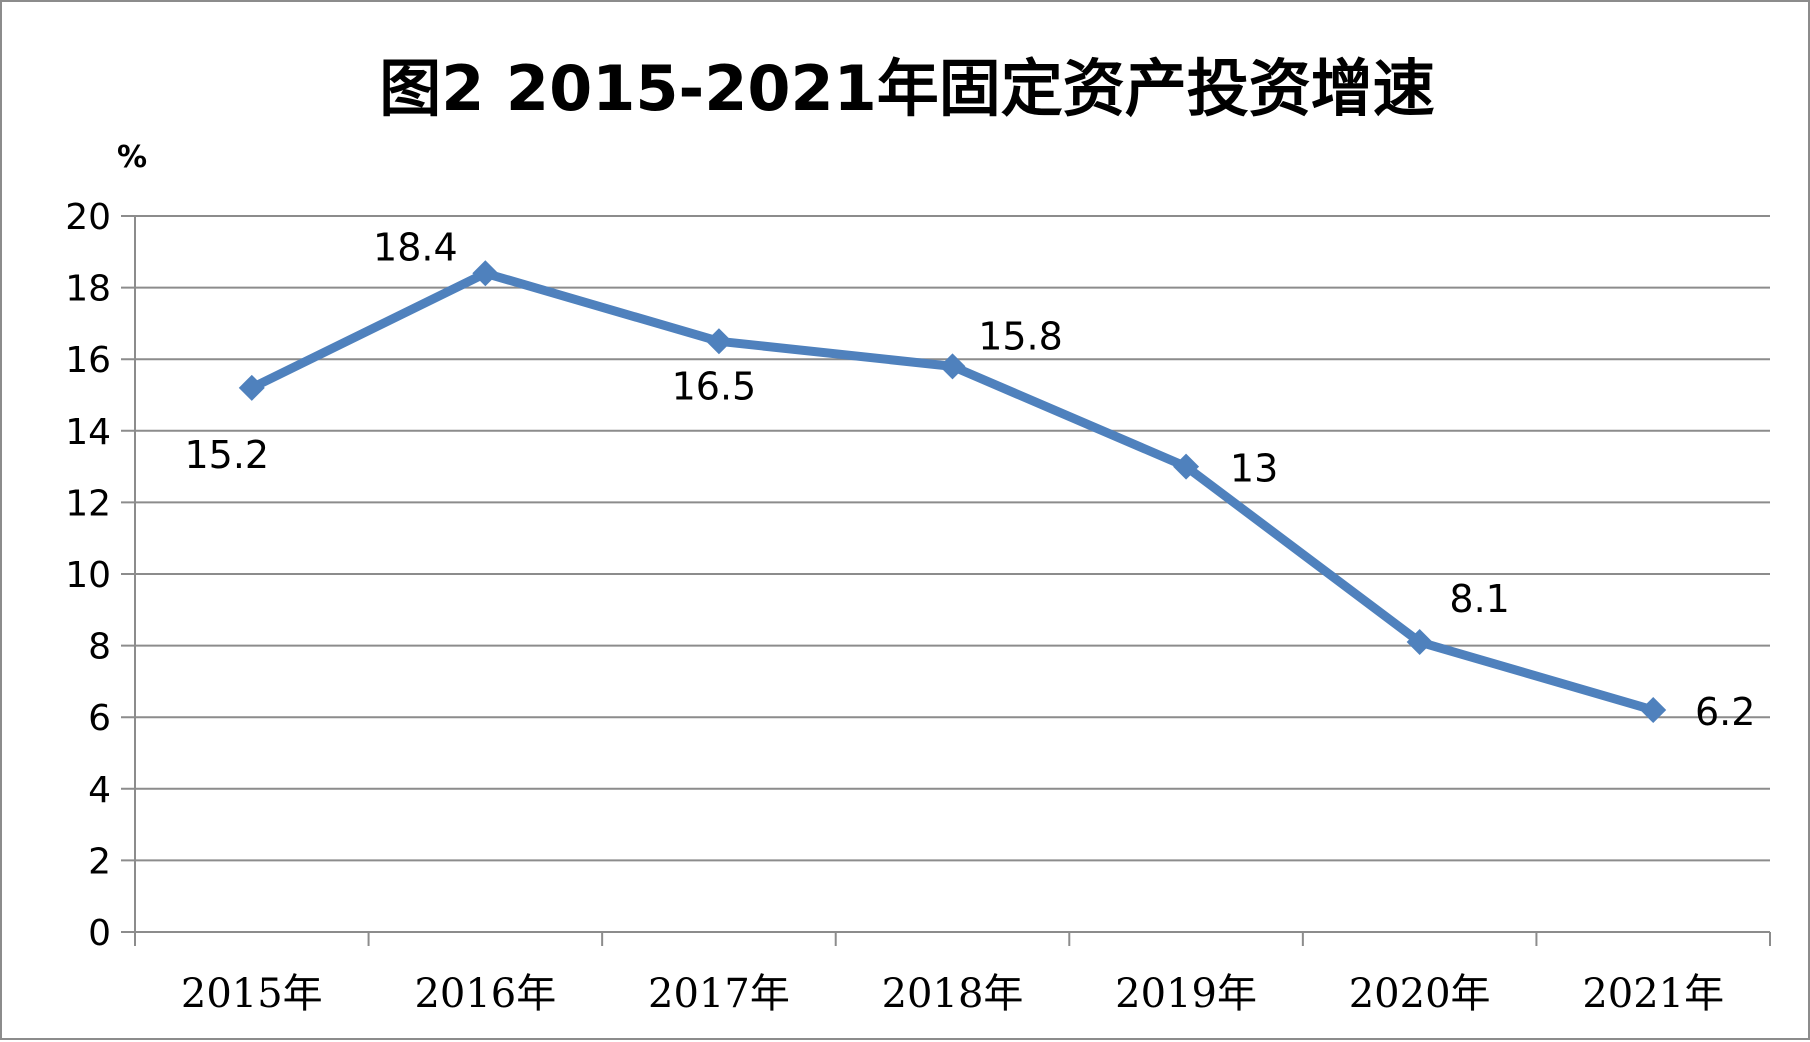  Describe the element at coordinates (99, 647) in the screenshot. I see `y-tick-label: 8` at that location.